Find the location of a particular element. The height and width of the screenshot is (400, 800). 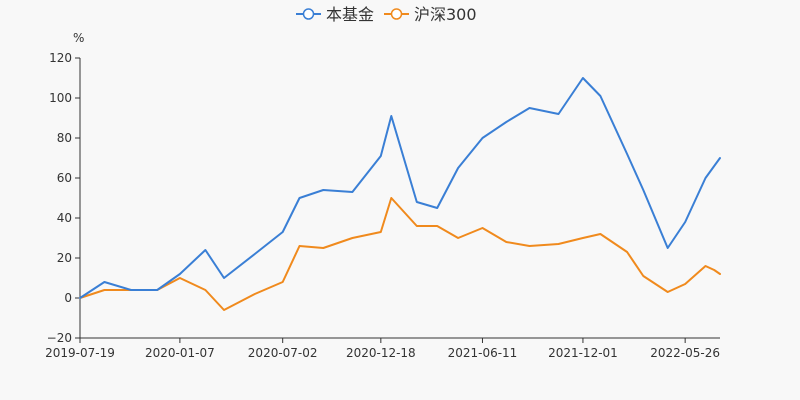

legend-item: 沪深300 is located at coordinates (430, 14).